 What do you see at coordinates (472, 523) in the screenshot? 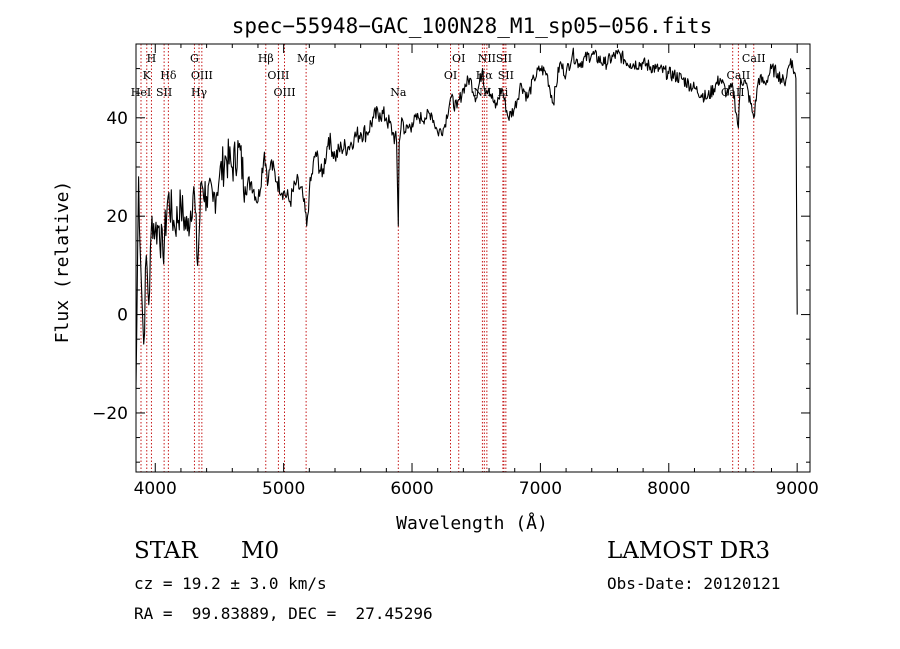
I see `x-axis-label: Wavelength (Å)` at bounding box center [472, 523].